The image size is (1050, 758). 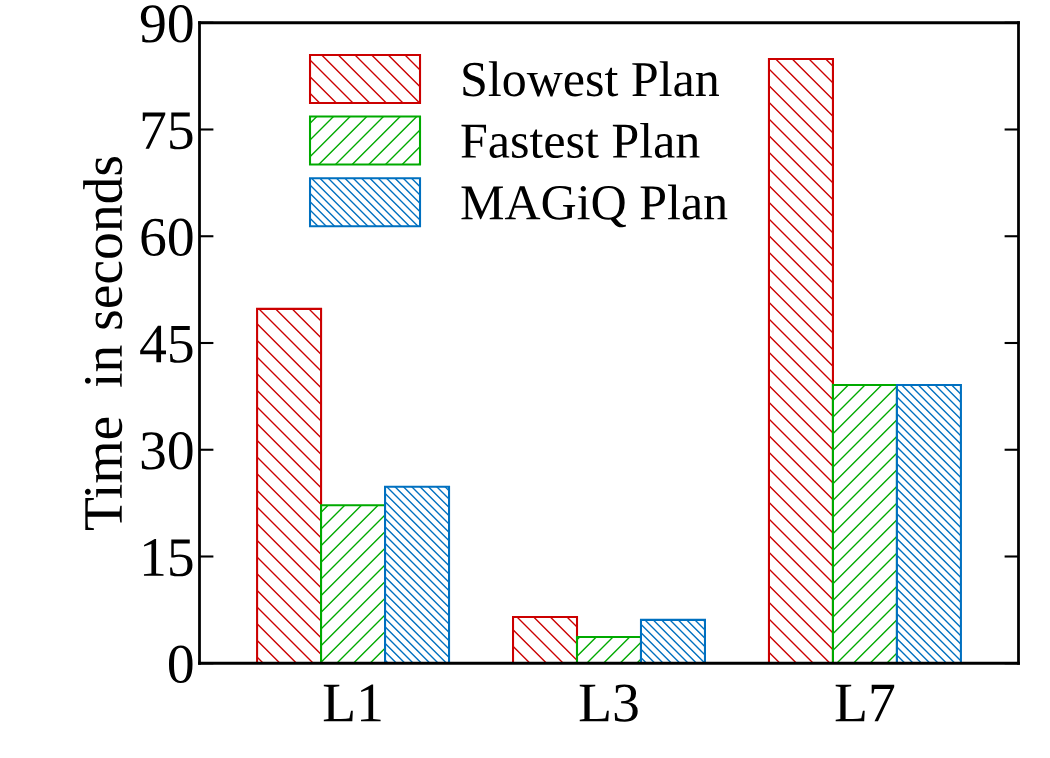 What do you see at coordinates (166, 24) in the screenshot?
I see `y-tick-label: 90` at bounding box center [166, 24].